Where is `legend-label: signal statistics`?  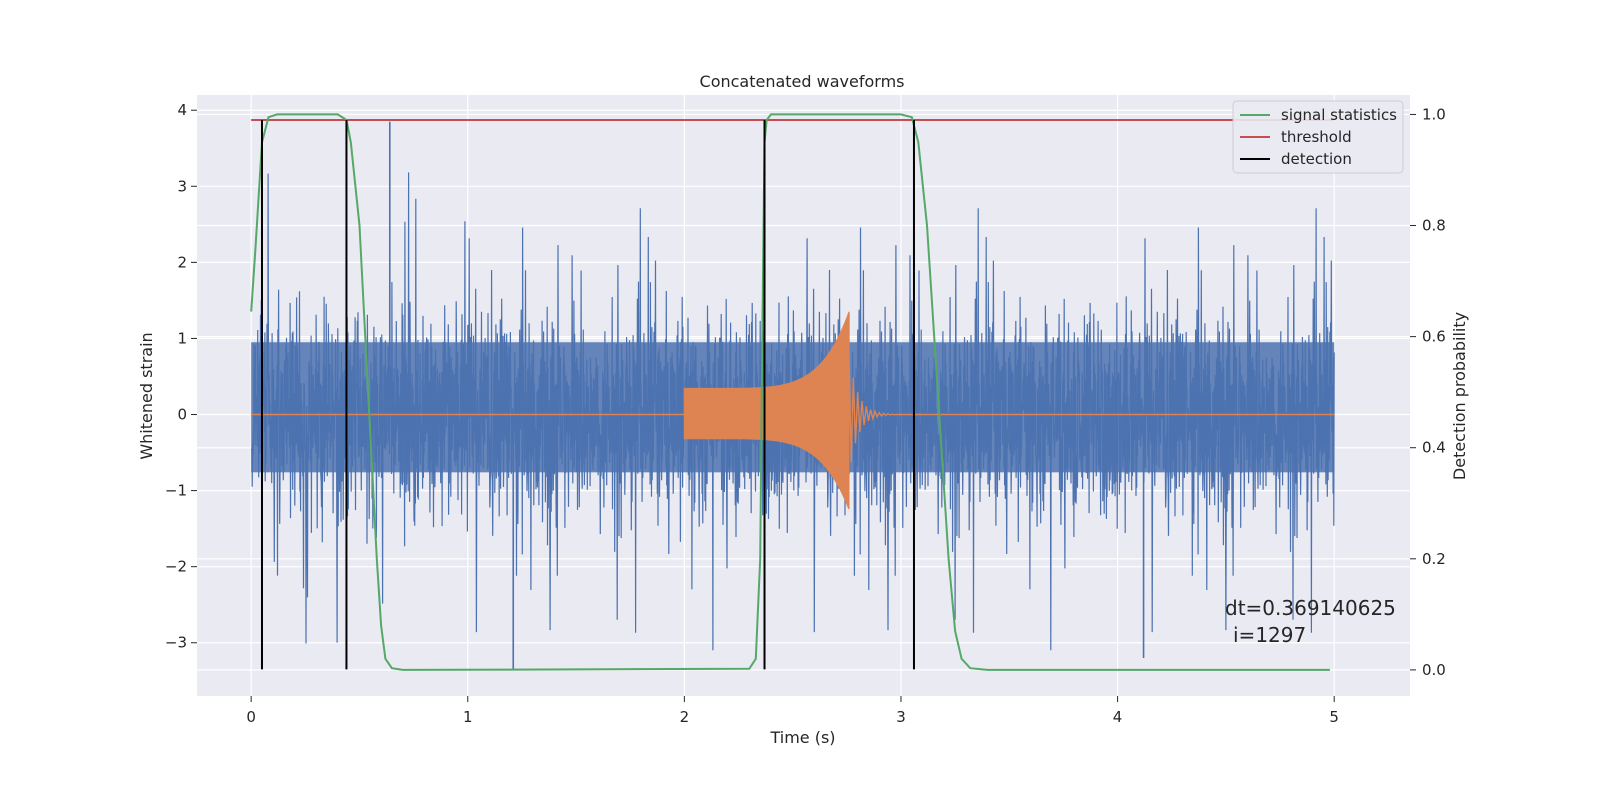
legend-label: signal statistics is located at coordinates (1339, 115).